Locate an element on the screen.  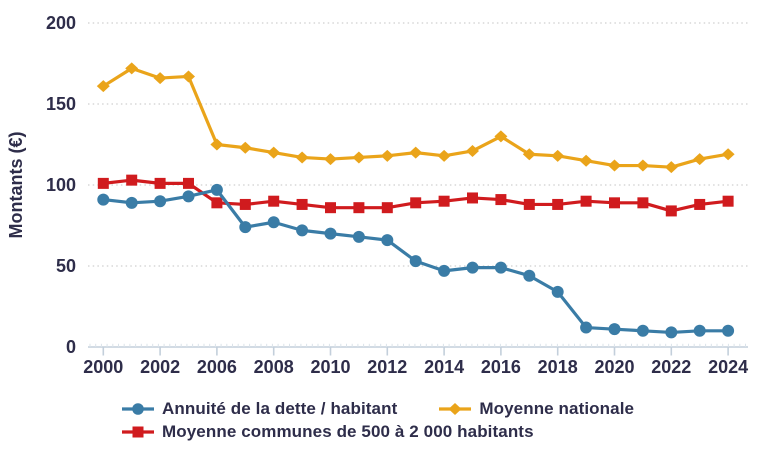
series-moyenne-communes-500-2000 is located at coordinates (415, 195).